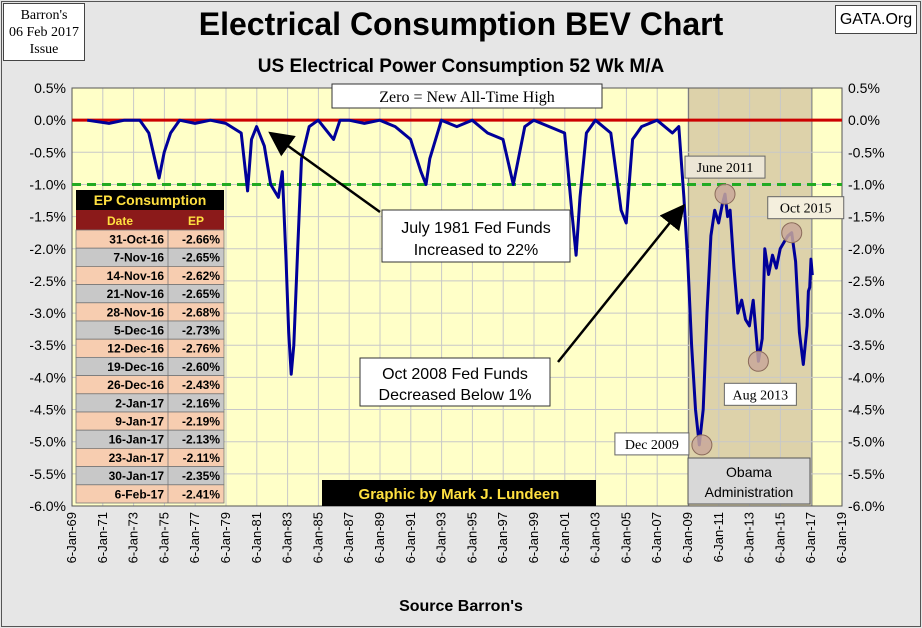 The height and width of the screenshot is (628, 922). Describe the element at coordinates (135, 385) in the screenshot. I see `table-cell-date: 26-Dec-16` at that location.